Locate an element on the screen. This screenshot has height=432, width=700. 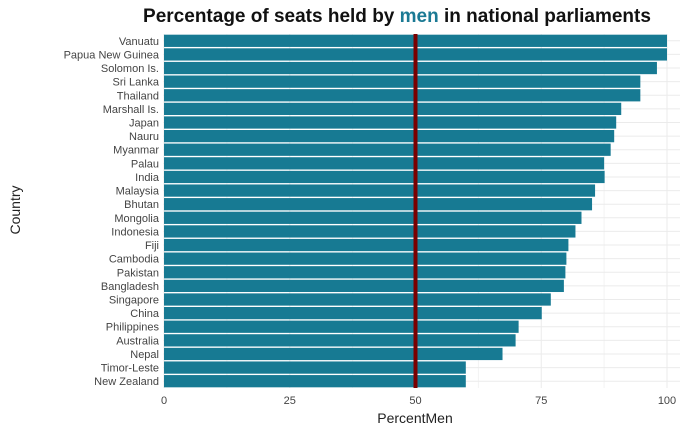
y-tick-label: Malaysia is located at coordinates (138, 192).